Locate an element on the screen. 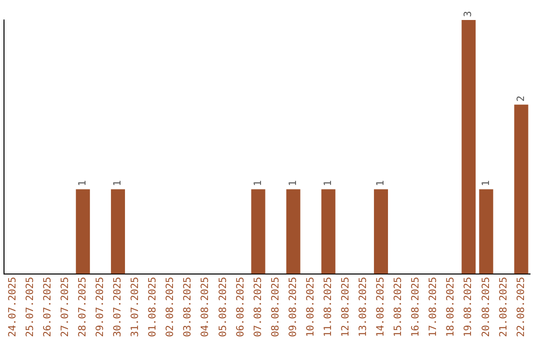 This screenshot has height=340, width=540. data-label: 2 is located at coordinates (521, 99).